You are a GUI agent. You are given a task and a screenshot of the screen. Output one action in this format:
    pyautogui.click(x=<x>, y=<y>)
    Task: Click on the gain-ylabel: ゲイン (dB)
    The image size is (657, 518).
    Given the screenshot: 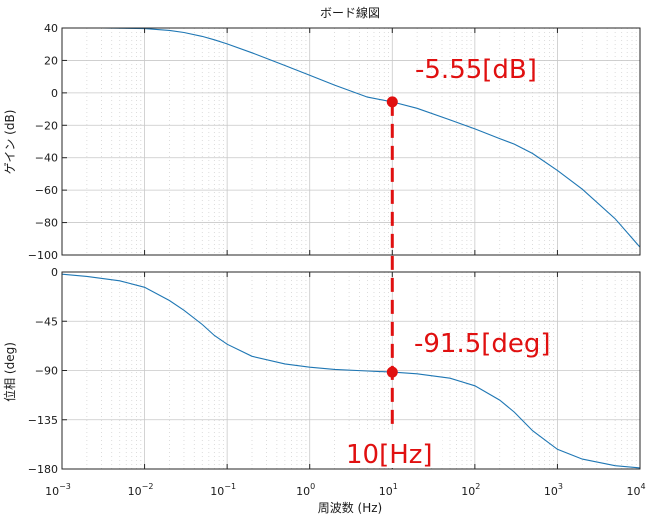 What is the action you would take?
    pyautogui.click(x=10, y=142)
    